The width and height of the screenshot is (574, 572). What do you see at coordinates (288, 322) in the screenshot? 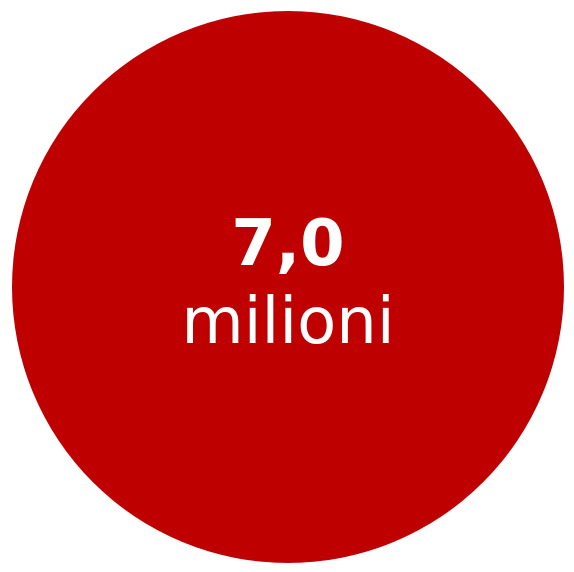
I see `stat-unit: milioni` at bounding box center [288, 322].